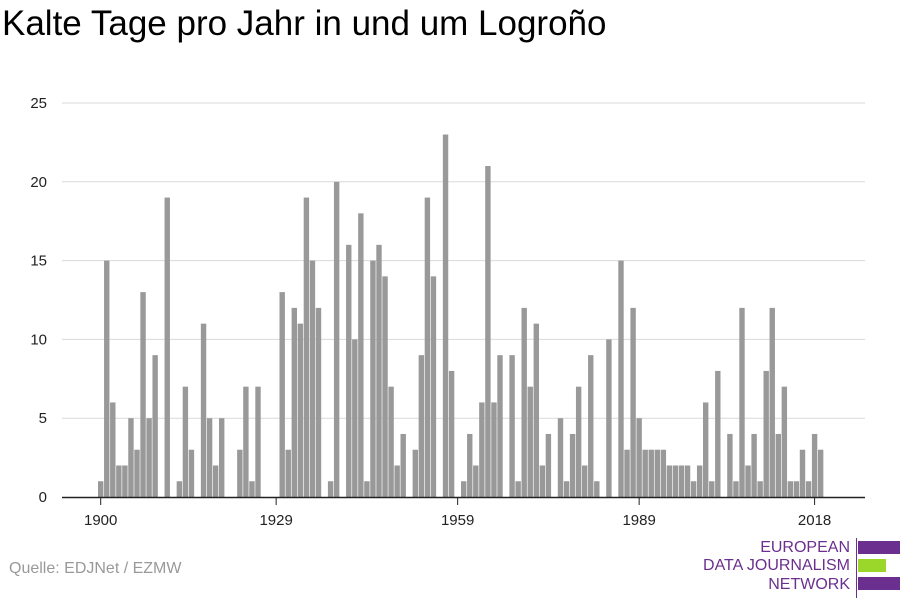 This screenshot has height=600, width=900. What do you see at coordinates (730, 465) in the screenshot?
I see `bar-2004` at bounding box center [730, 465].